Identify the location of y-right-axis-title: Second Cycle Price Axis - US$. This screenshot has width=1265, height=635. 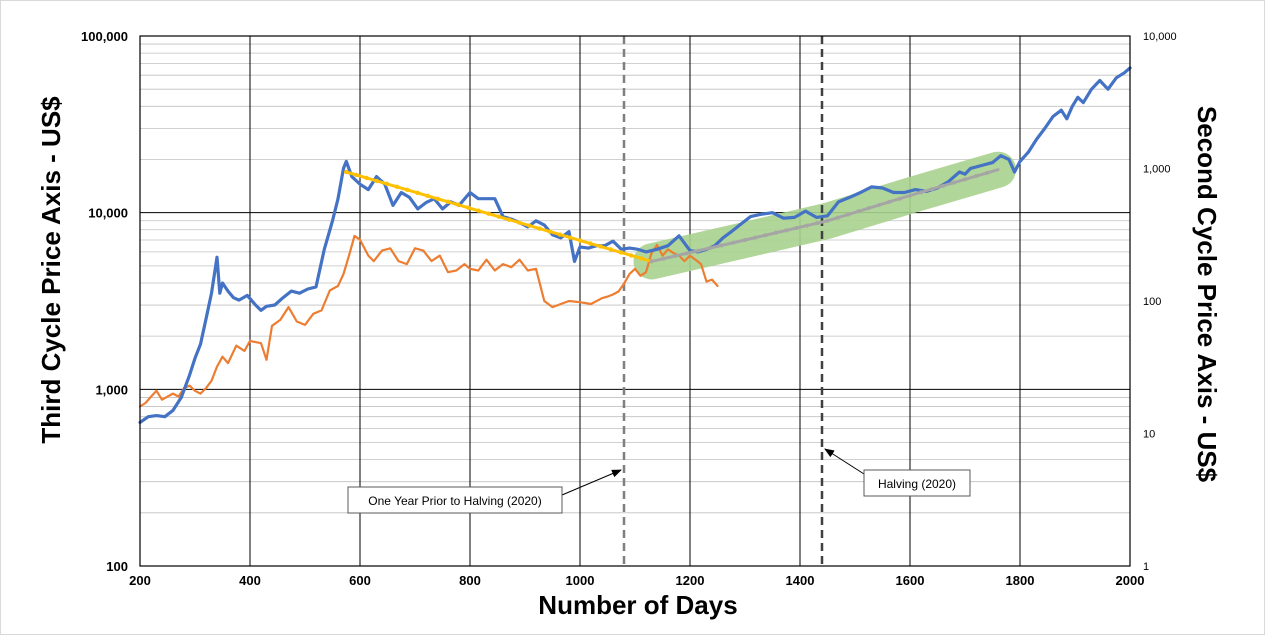
(1207, 294).